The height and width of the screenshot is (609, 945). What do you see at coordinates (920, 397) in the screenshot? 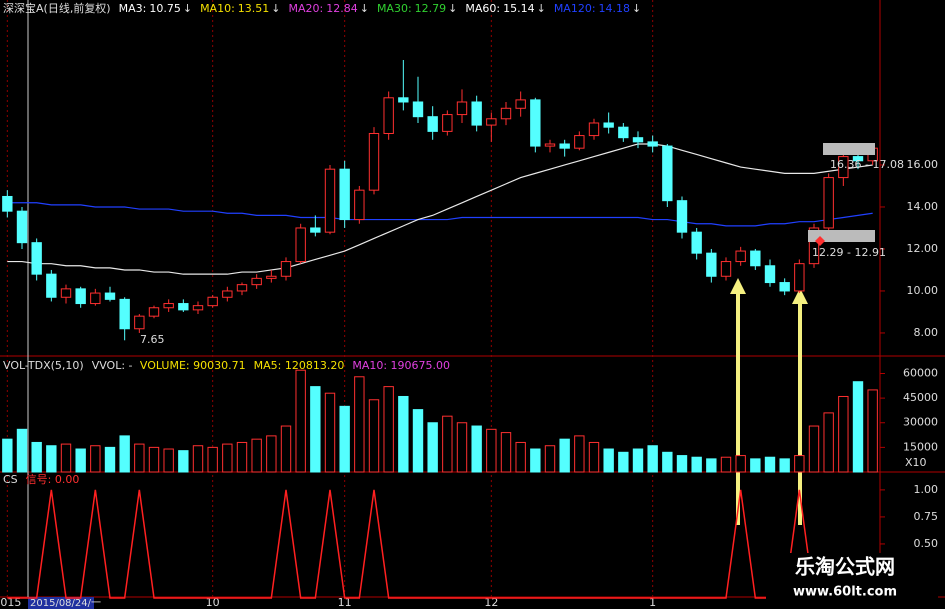
I see `y-tick-label: 45000` at bounding box center [920, 397].